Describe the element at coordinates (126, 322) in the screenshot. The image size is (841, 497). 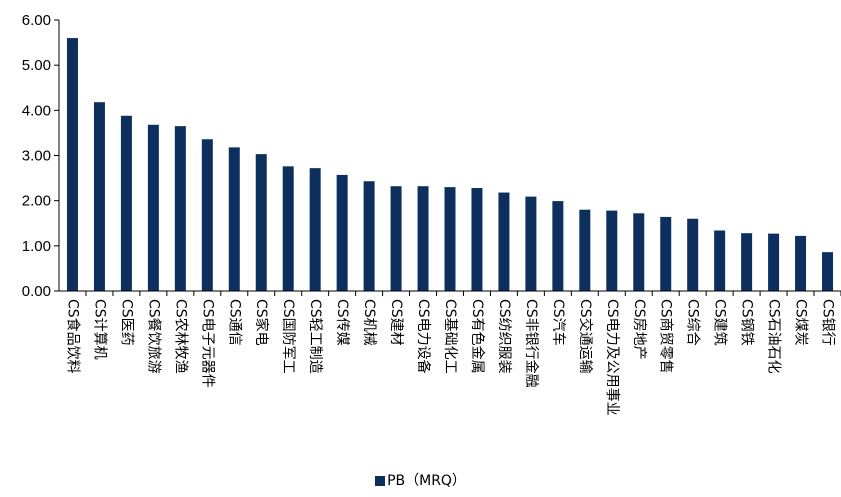
I see `x-category-label: CS医药` at that location.